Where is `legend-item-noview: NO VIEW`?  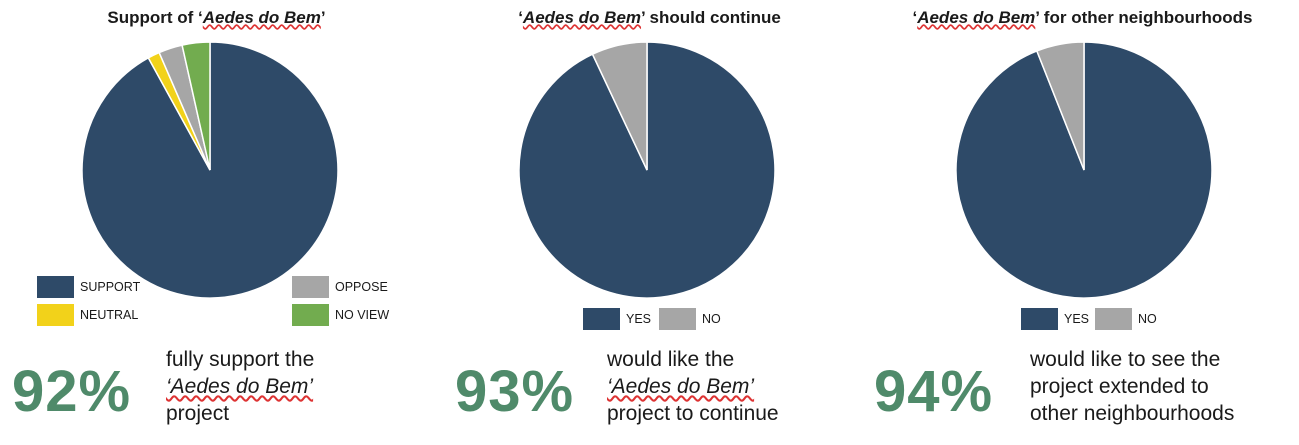
legend-item-noview: NO VIEW is located at coordinates (340, 315).